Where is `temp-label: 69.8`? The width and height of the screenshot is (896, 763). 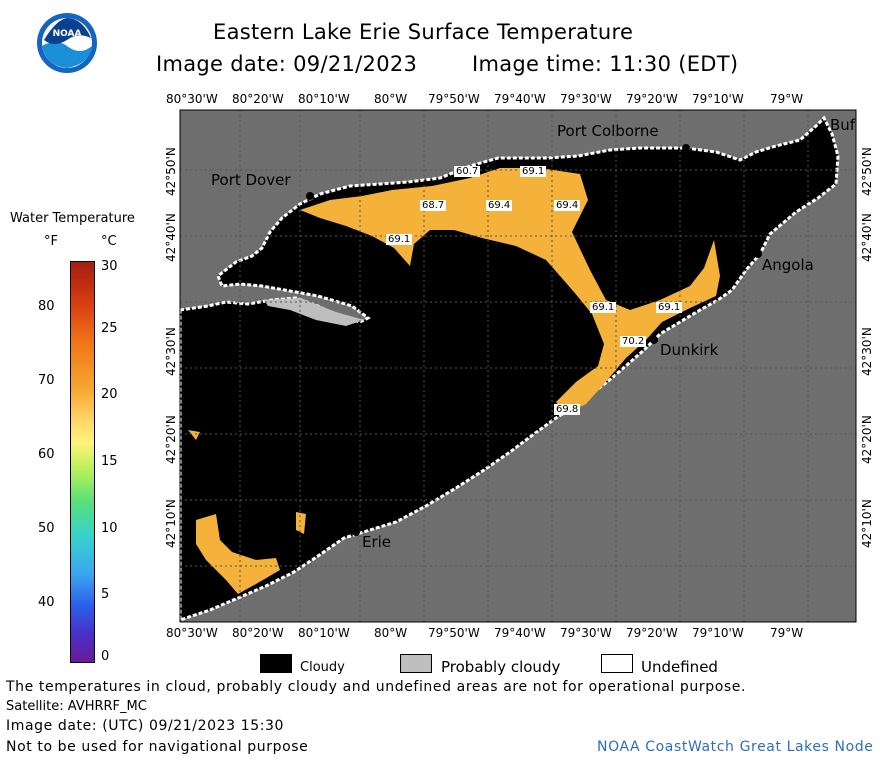 temp-label: 69.8 is located at coordinates (567, 409).